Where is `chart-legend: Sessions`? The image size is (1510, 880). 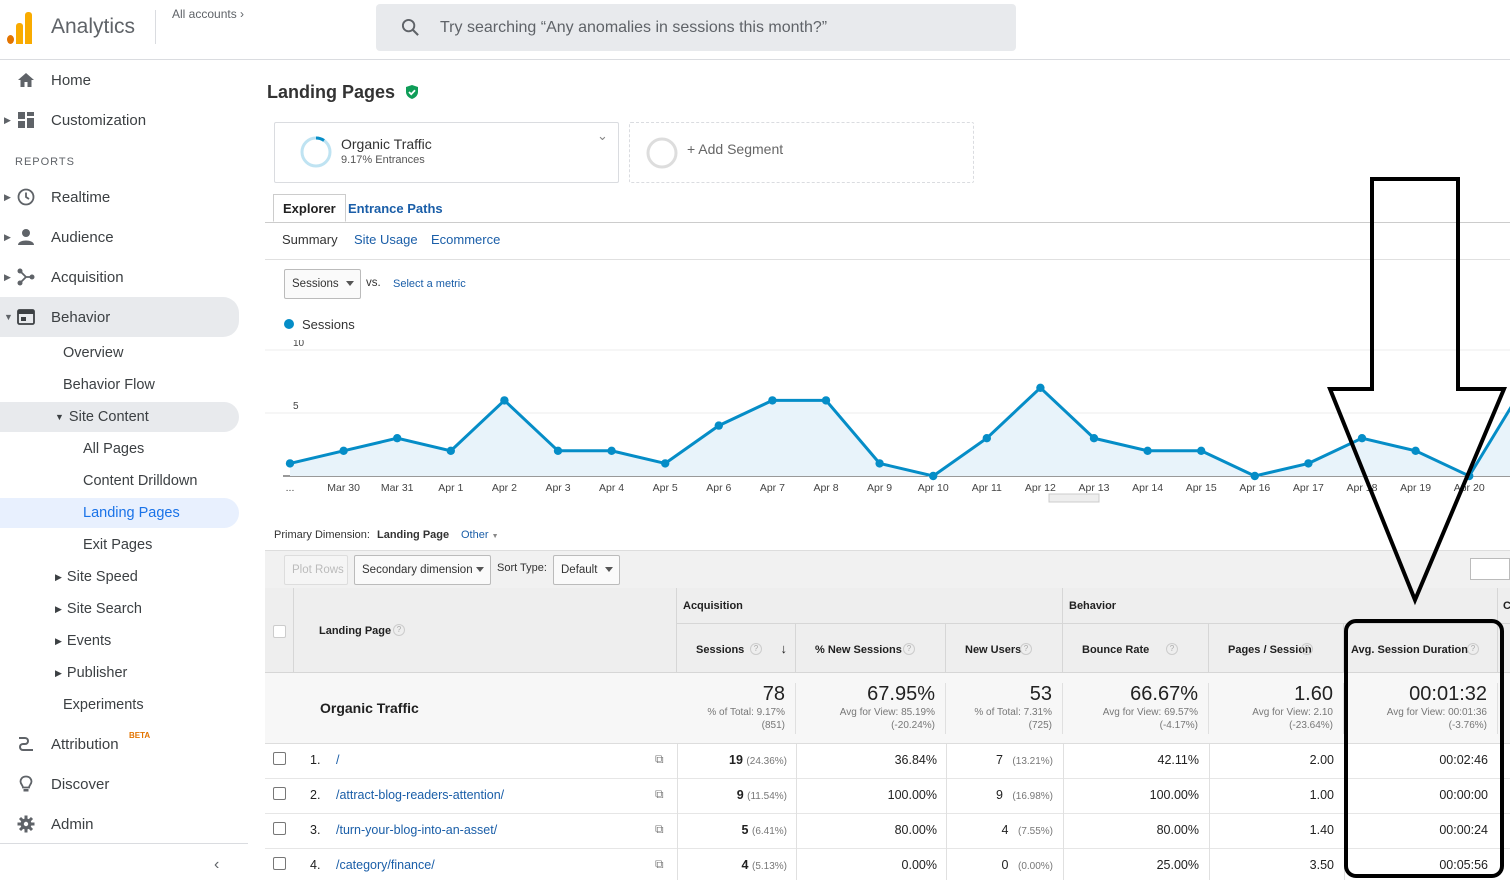
chart-legend: Sessions is located at coordinates (319, 324).